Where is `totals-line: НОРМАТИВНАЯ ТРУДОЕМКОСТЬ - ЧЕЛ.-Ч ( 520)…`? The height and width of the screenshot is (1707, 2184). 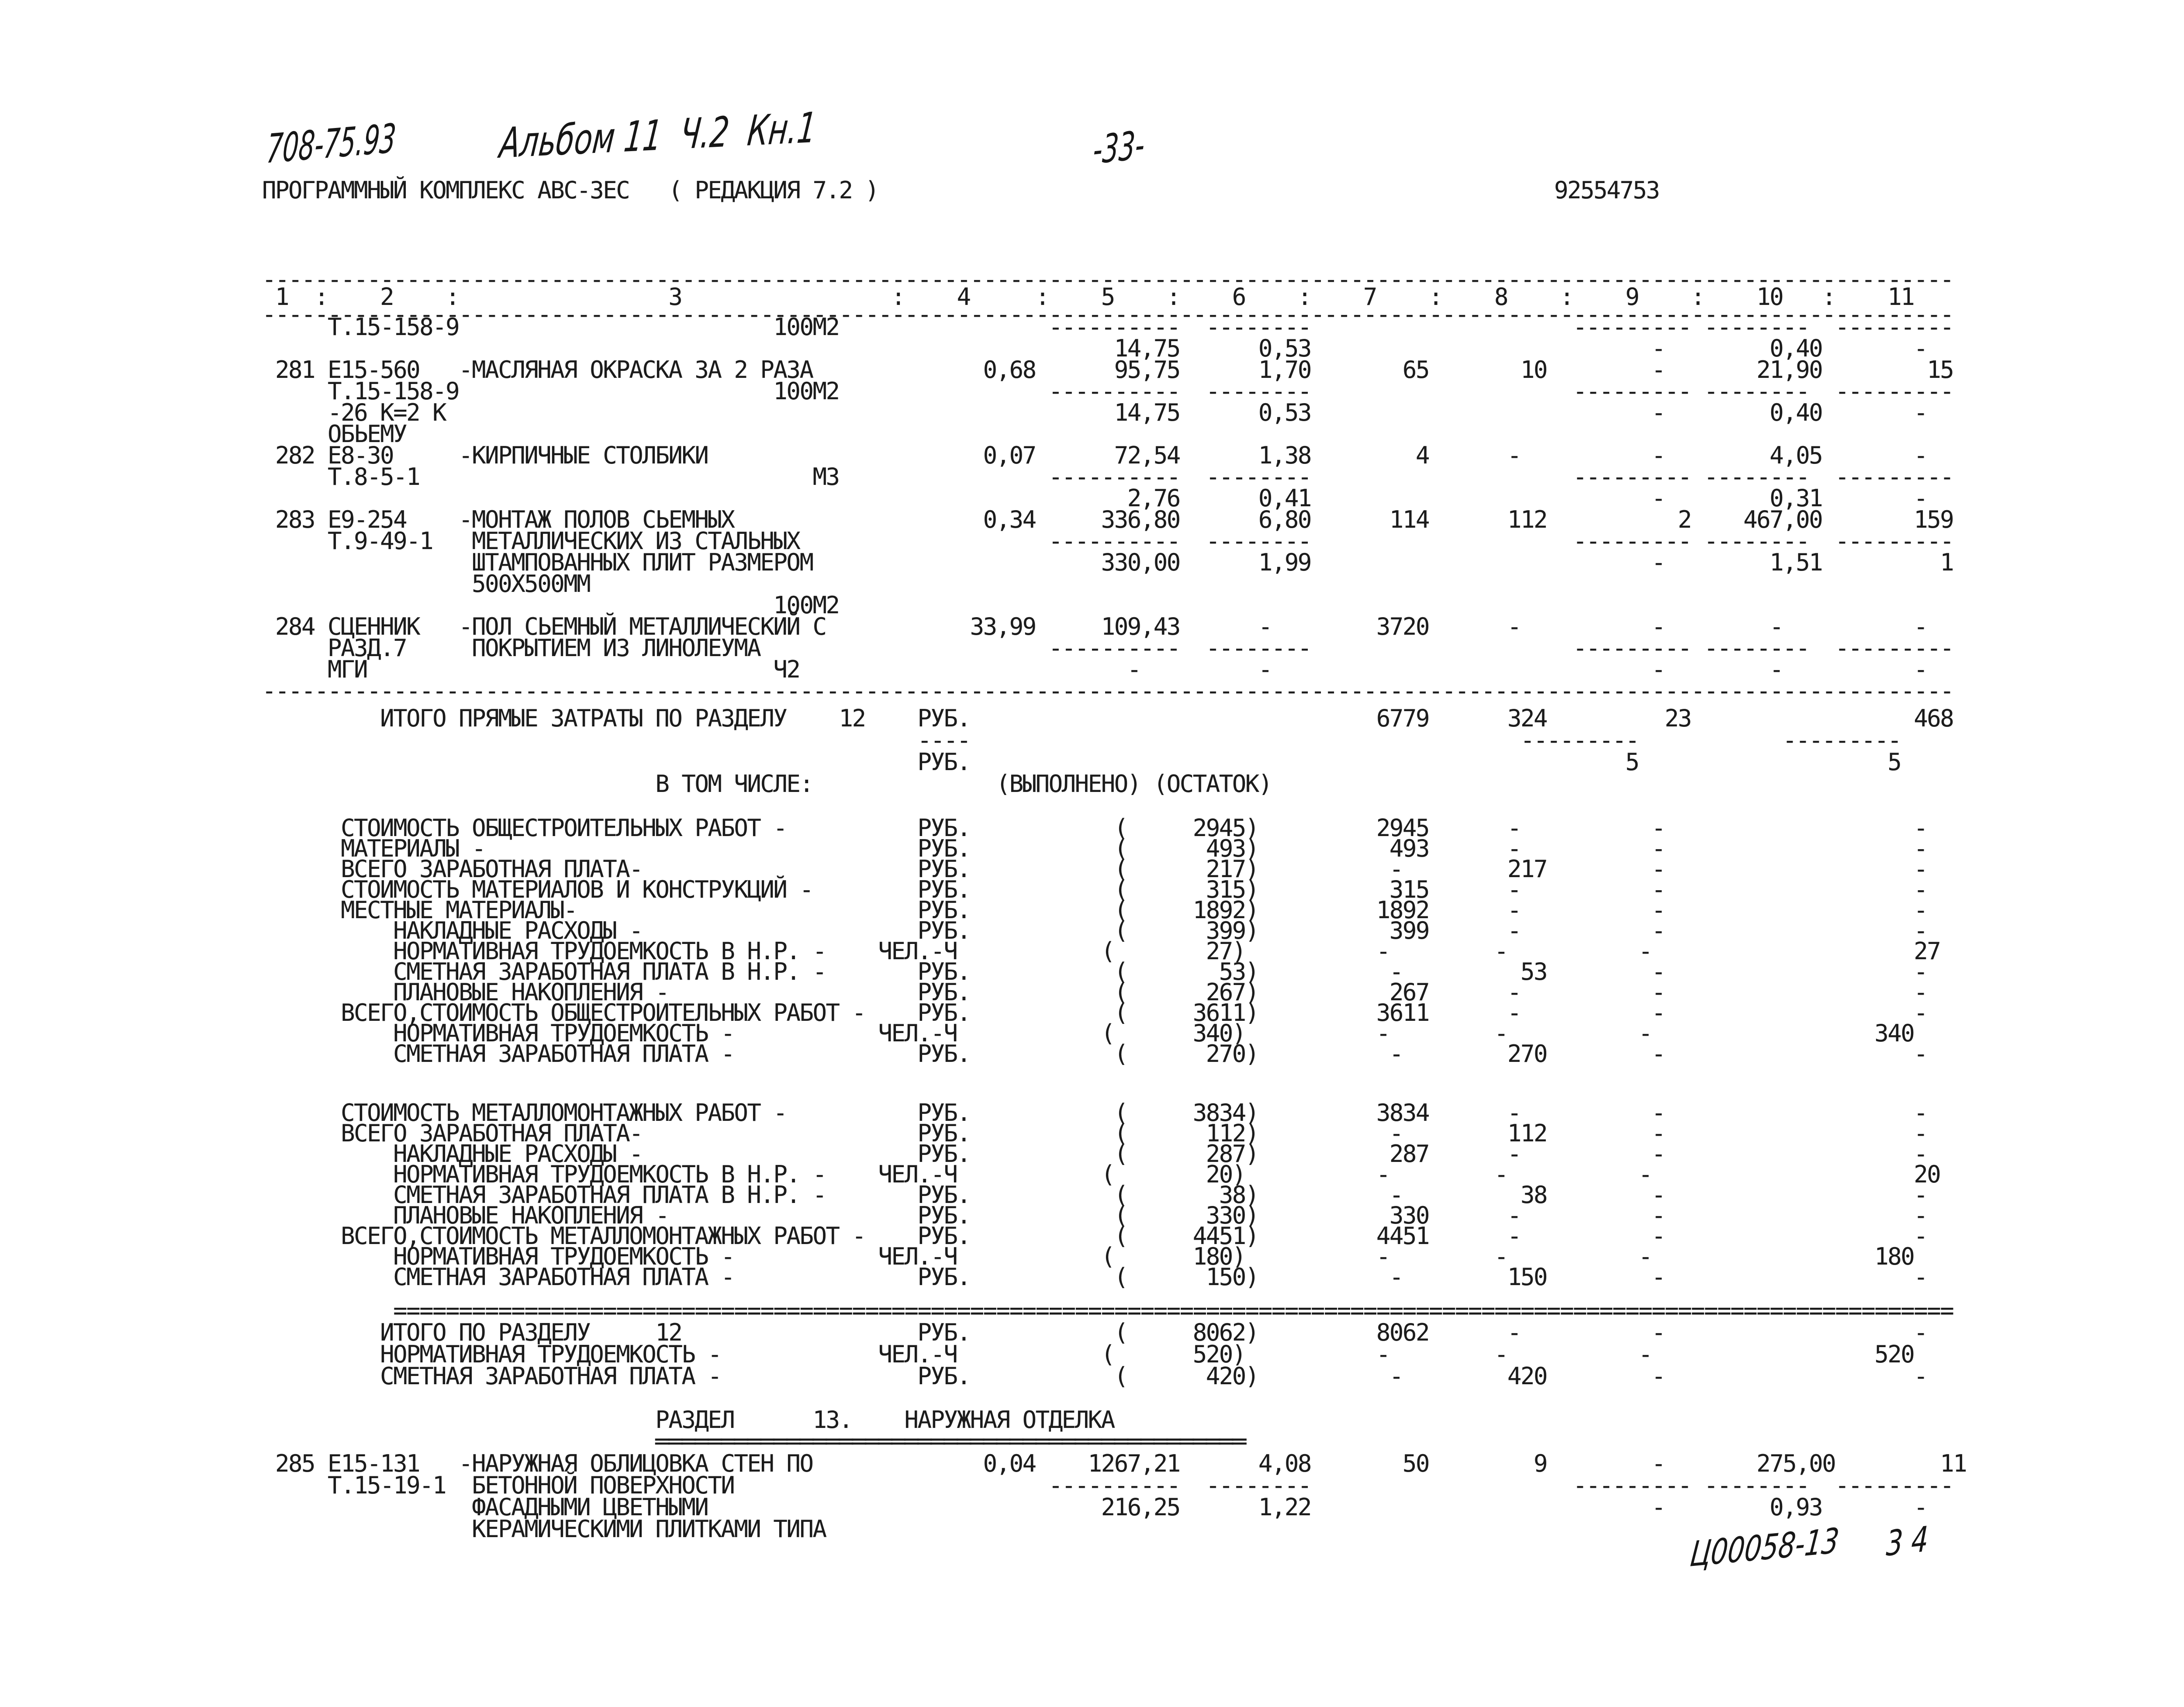
totals-line: НОРМАТИВНАЯ ТРУДОЕМКОСТЬ - ЧЕЛ.-Ч ( 520)… is located at coordinates (1088, 1354).